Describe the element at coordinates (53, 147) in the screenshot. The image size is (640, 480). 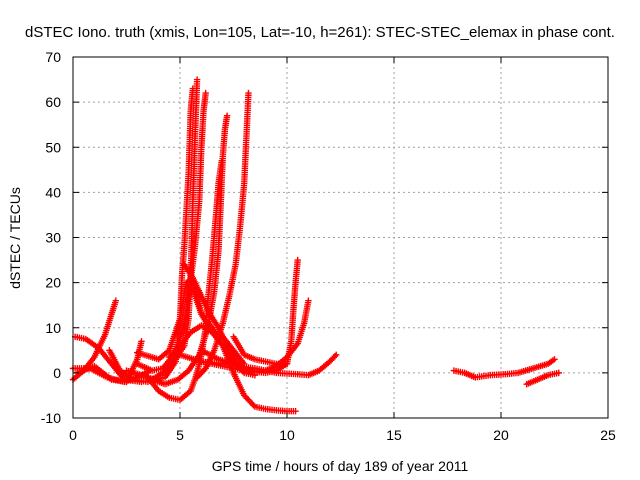
I see `y-tick-label: 50` at that location.